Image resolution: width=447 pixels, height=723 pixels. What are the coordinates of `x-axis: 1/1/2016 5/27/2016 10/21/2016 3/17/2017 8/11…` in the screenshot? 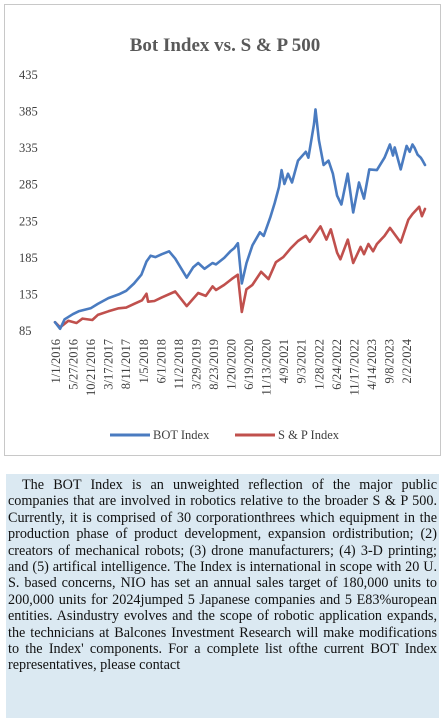 It's located at (231, 367).